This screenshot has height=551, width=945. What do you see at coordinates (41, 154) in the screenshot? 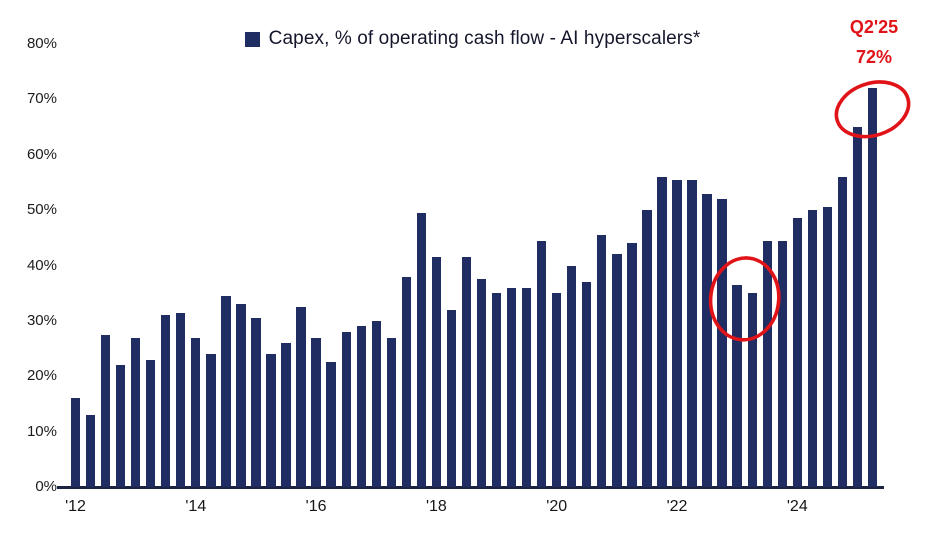
I see `y-axis-label: 60%` at bounding box center [41, 154].